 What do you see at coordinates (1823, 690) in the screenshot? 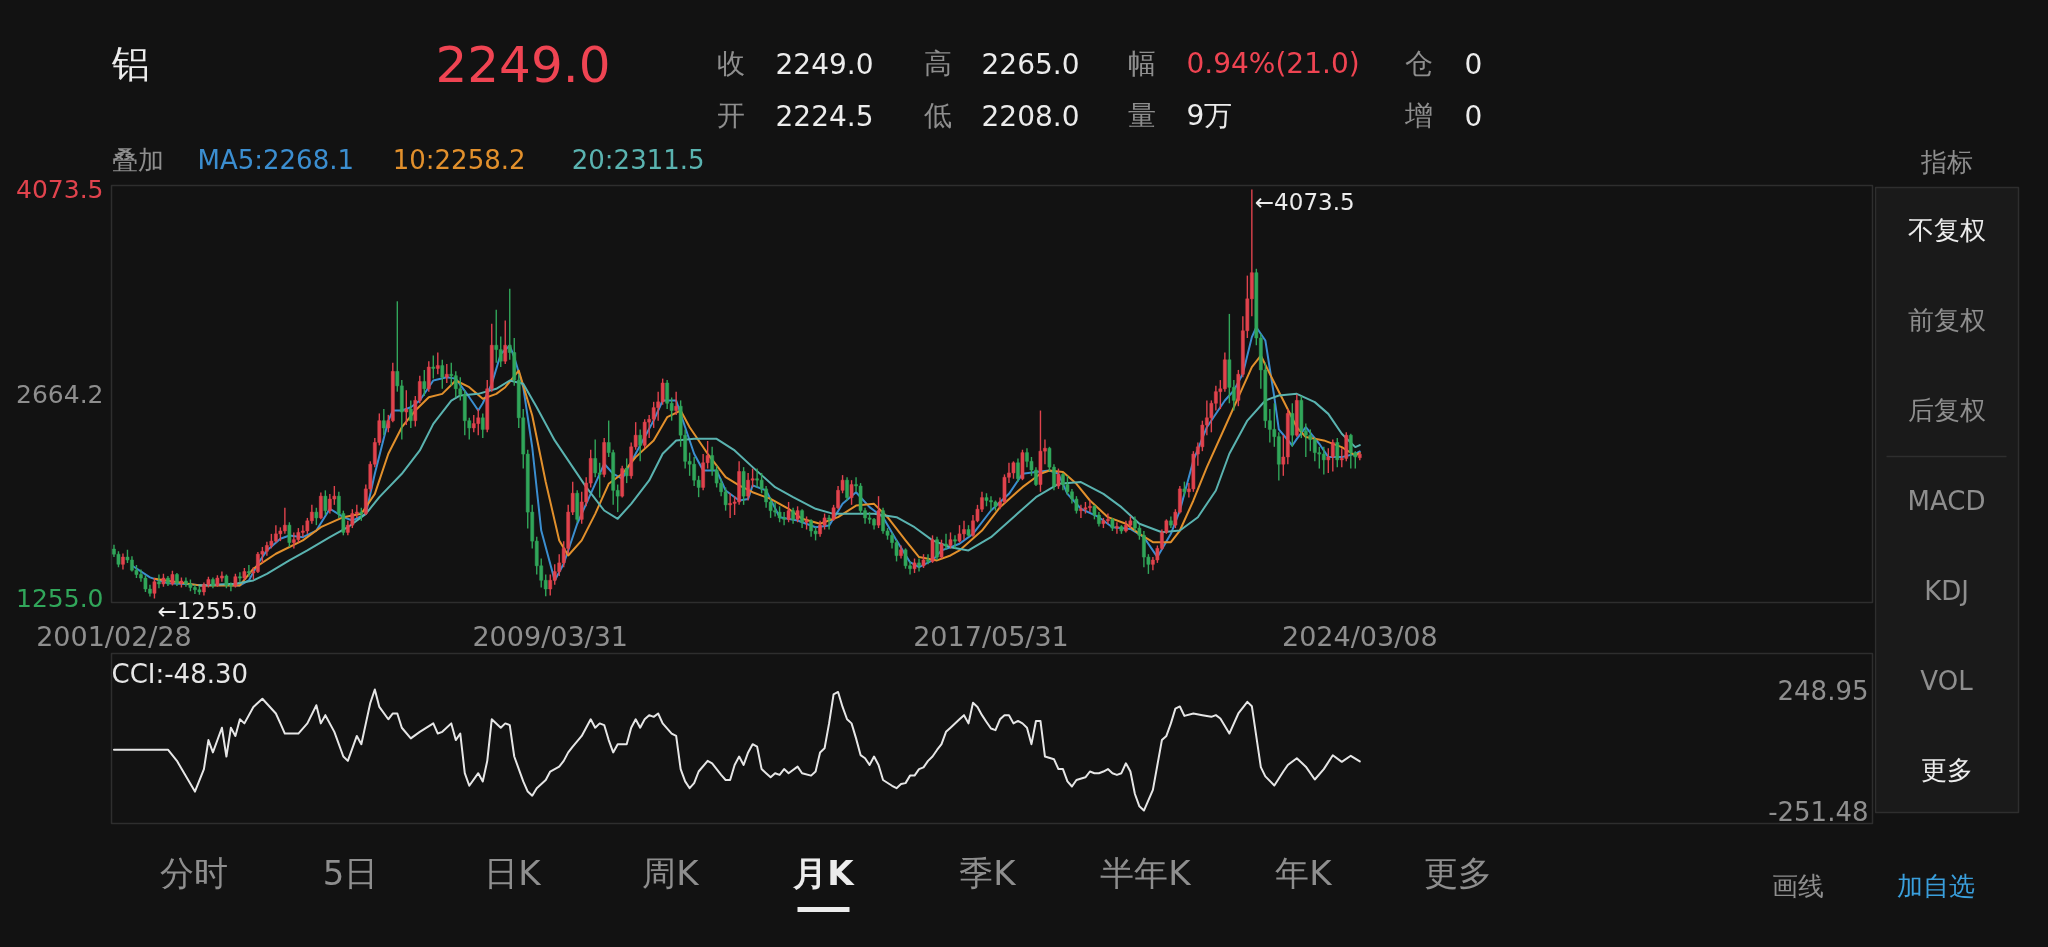
I see `y-tick-label: 248.95` at bounding box center [1823, 690].